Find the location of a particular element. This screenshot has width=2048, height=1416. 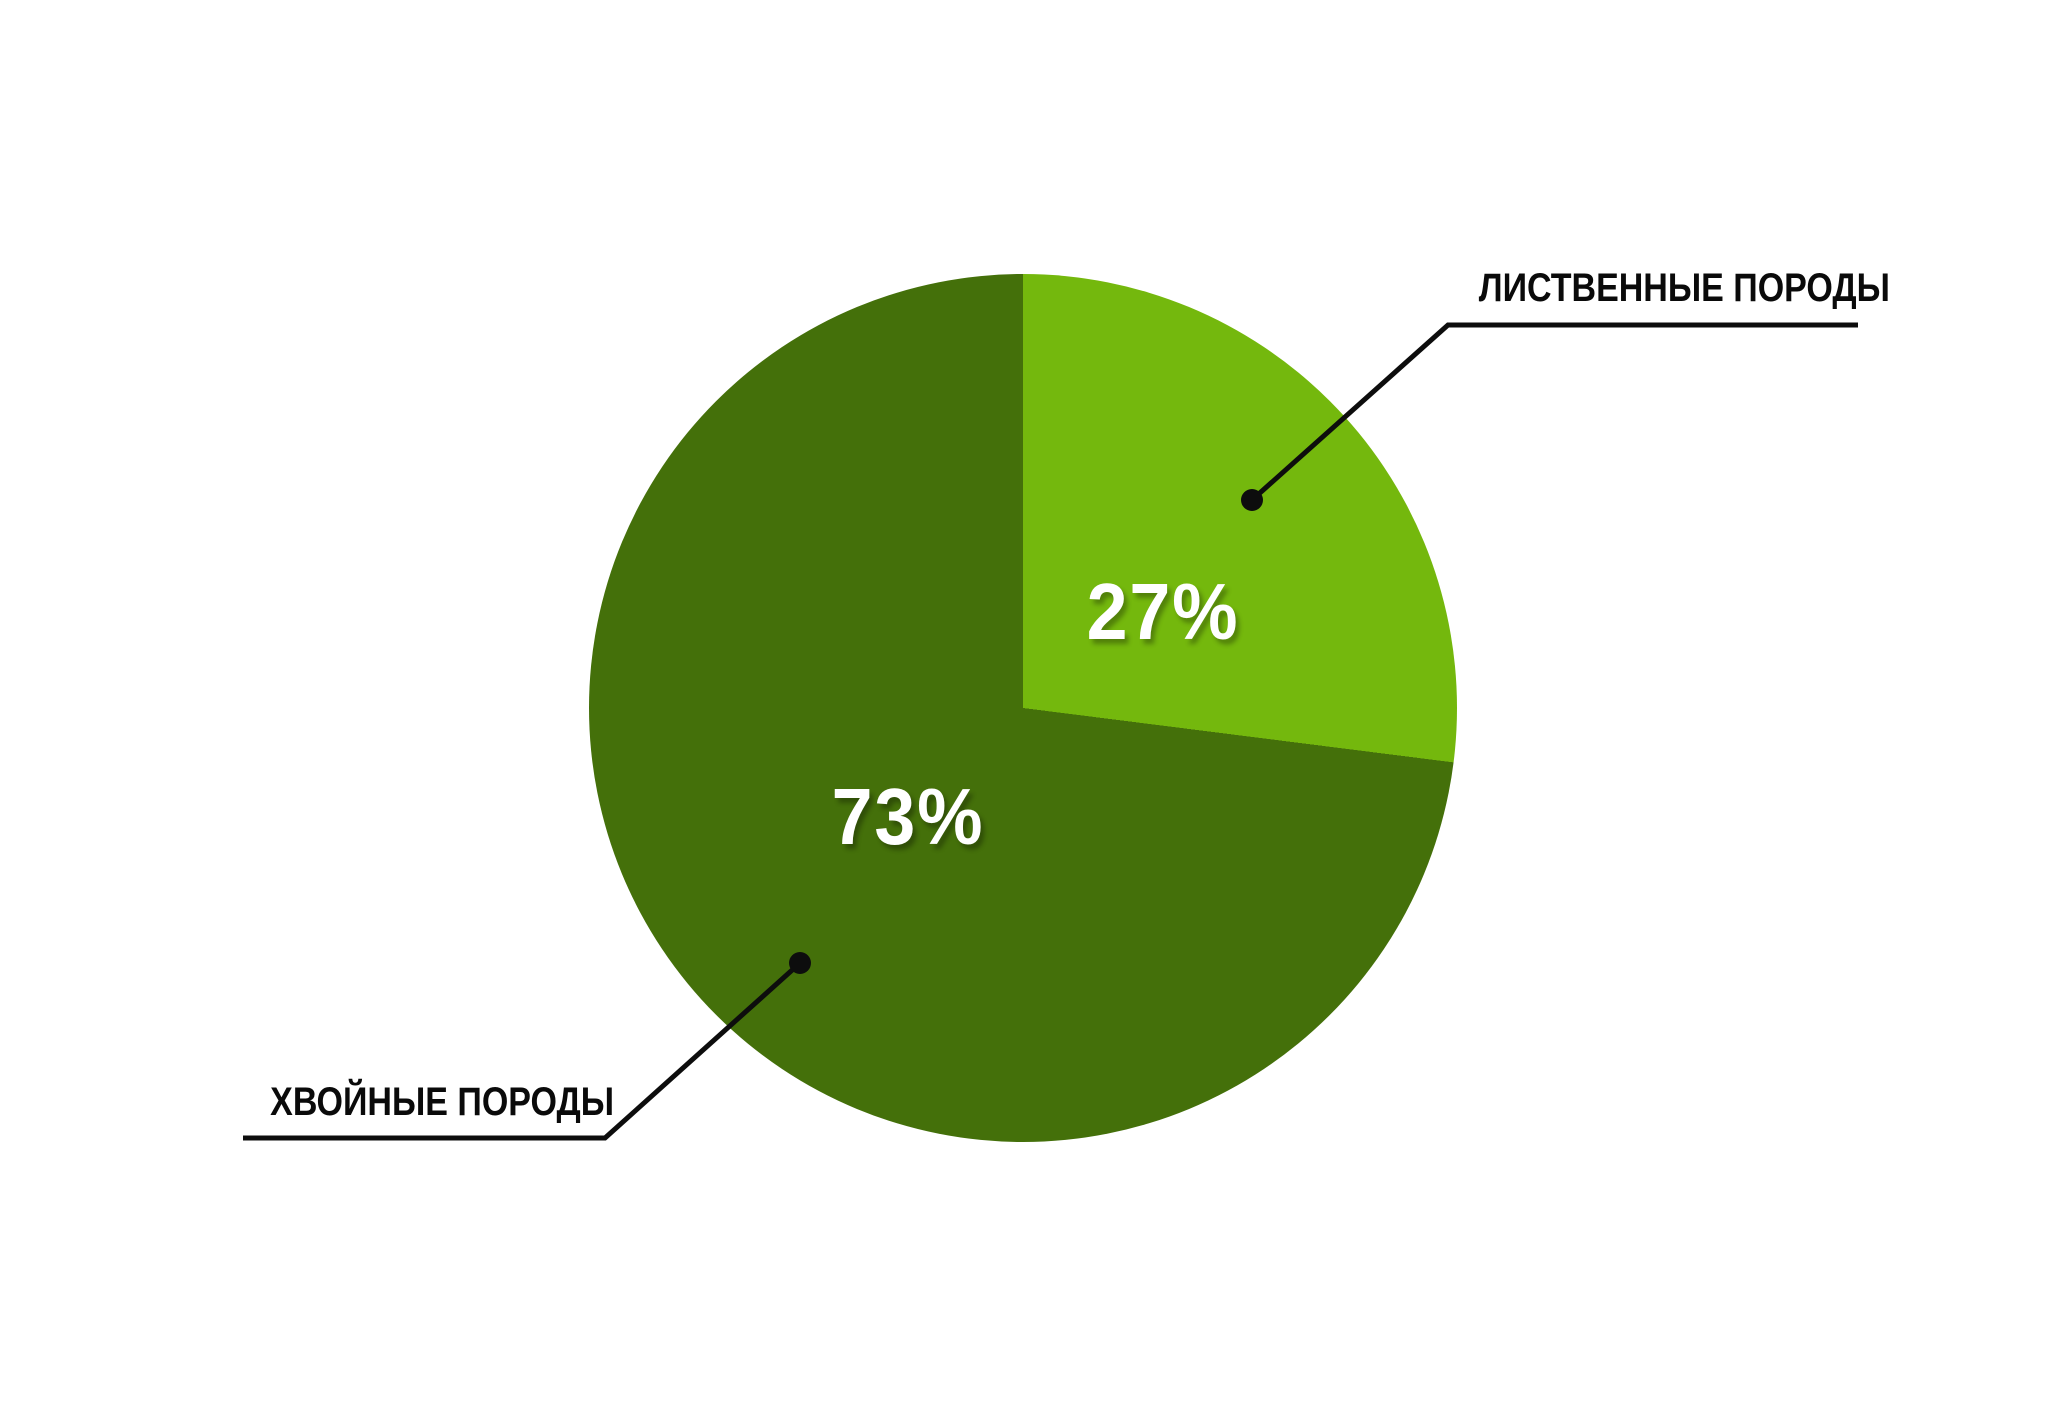

slice-value-label-deciduous: 27% is located at coordinates (1163, 611).